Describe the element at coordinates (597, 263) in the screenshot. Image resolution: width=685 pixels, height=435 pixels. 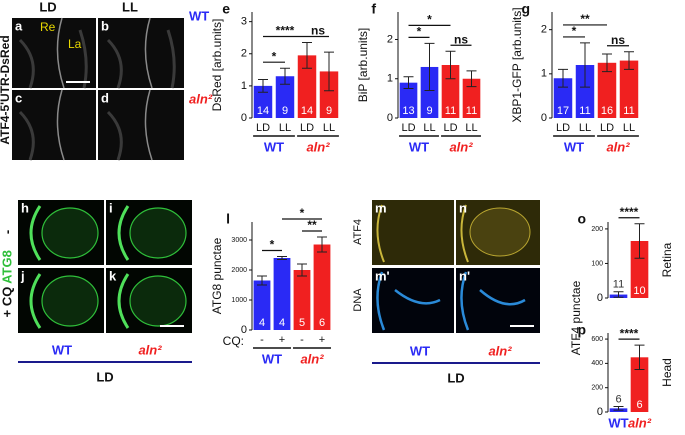
I see `y-tick-label: 100` at that location.